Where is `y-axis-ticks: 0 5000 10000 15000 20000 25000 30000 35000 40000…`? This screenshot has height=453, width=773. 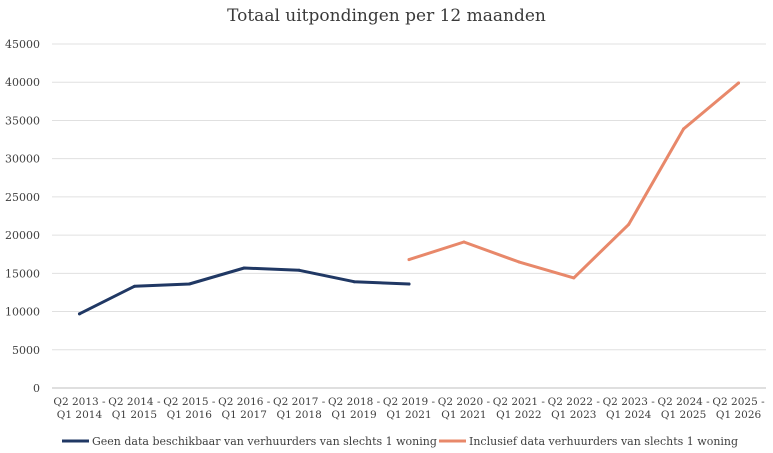
y-axis-ticks: 0 5000 10000 15000 20000 25000 30000 35000 40000… is located at coordinates (22, 216).